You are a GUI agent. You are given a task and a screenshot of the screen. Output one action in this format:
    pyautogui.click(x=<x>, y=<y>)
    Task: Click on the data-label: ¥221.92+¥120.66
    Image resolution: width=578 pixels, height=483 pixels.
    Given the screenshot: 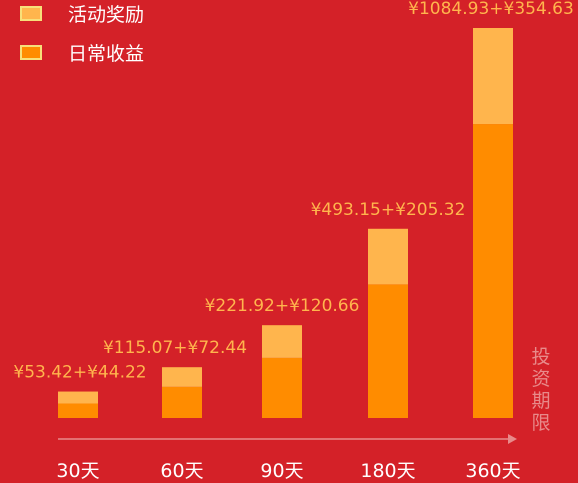 What is the action you would take?
    pyautogui.click(x=282, y=306)
    